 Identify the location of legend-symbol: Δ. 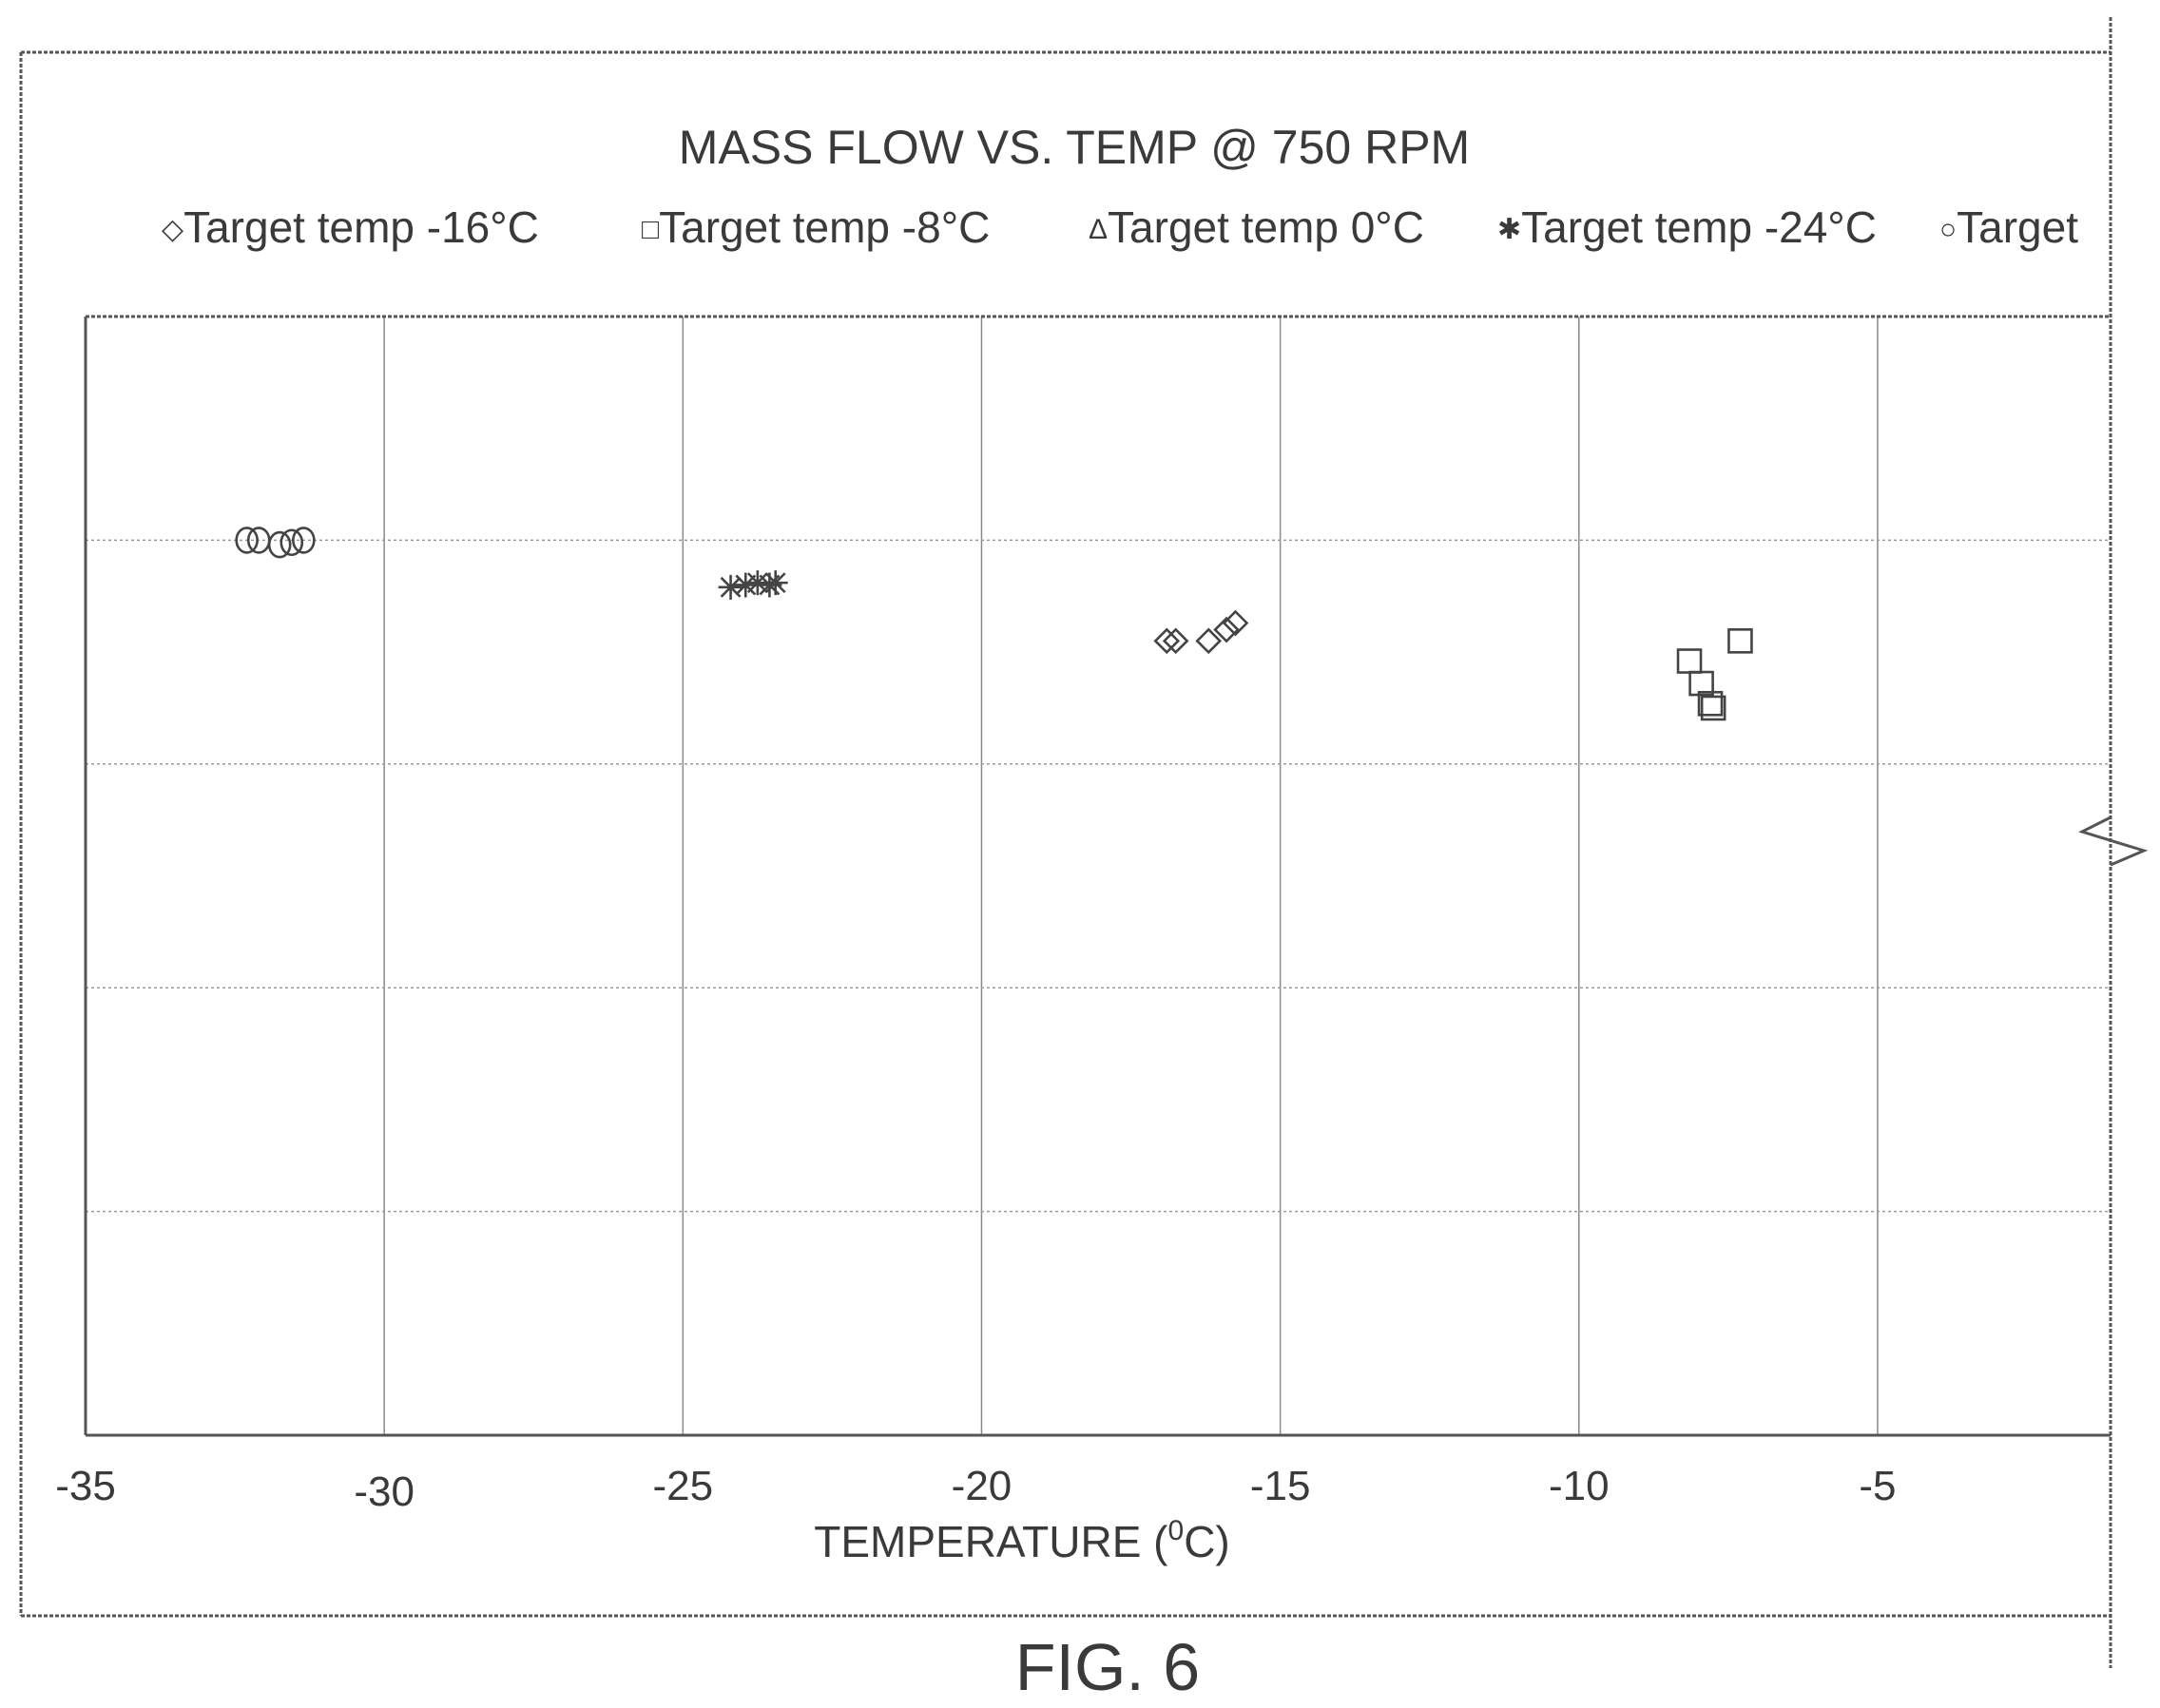
(1098, 229).